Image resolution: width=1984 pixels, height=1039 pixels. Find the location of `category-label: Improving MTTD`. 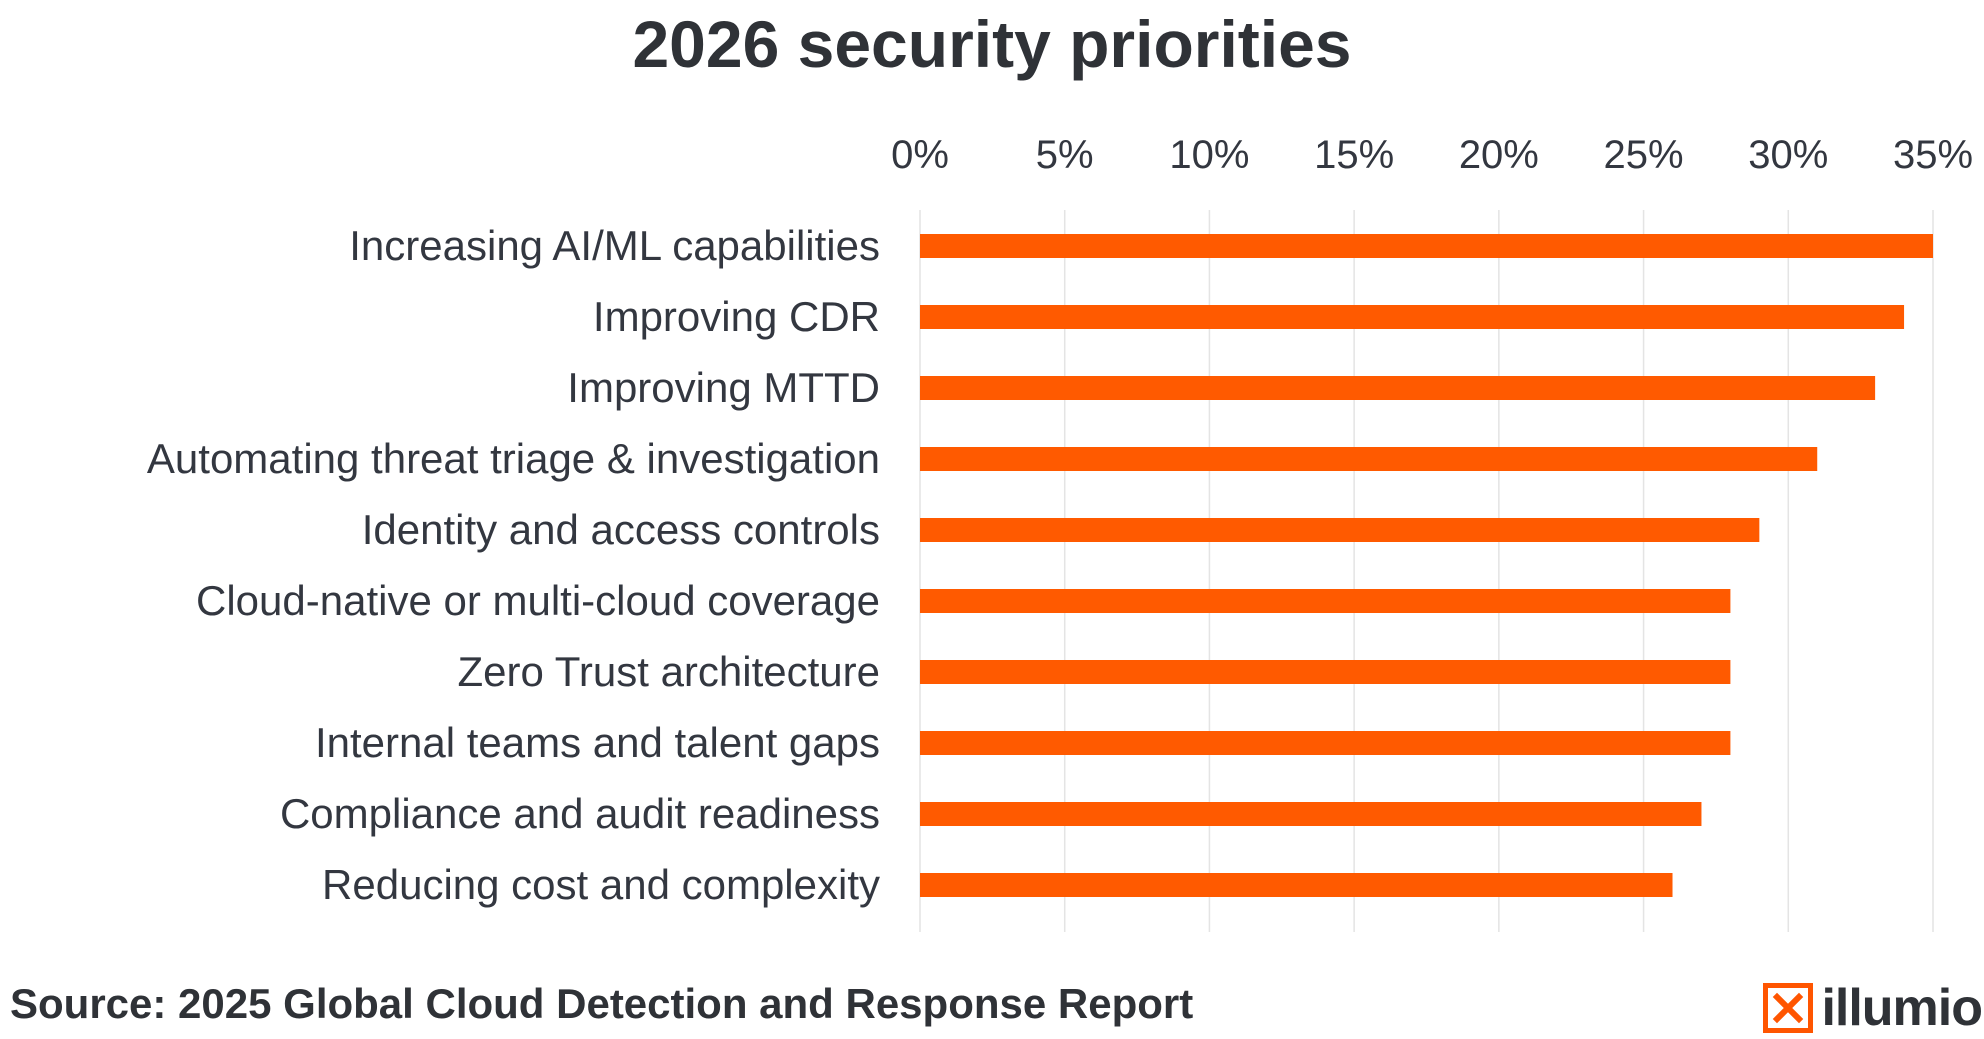

category-label: Improving MTTD is located at coordinates (723, 387).